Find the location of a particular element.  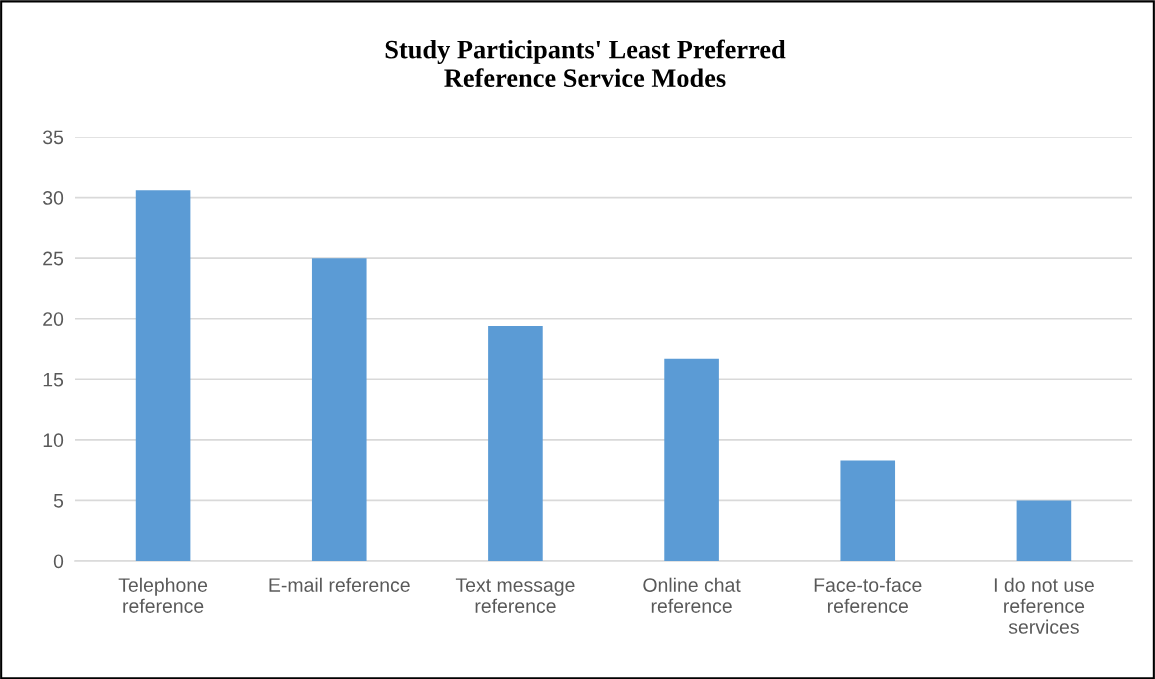

y-tick-label: 15 is located at coordinates (53, 379).